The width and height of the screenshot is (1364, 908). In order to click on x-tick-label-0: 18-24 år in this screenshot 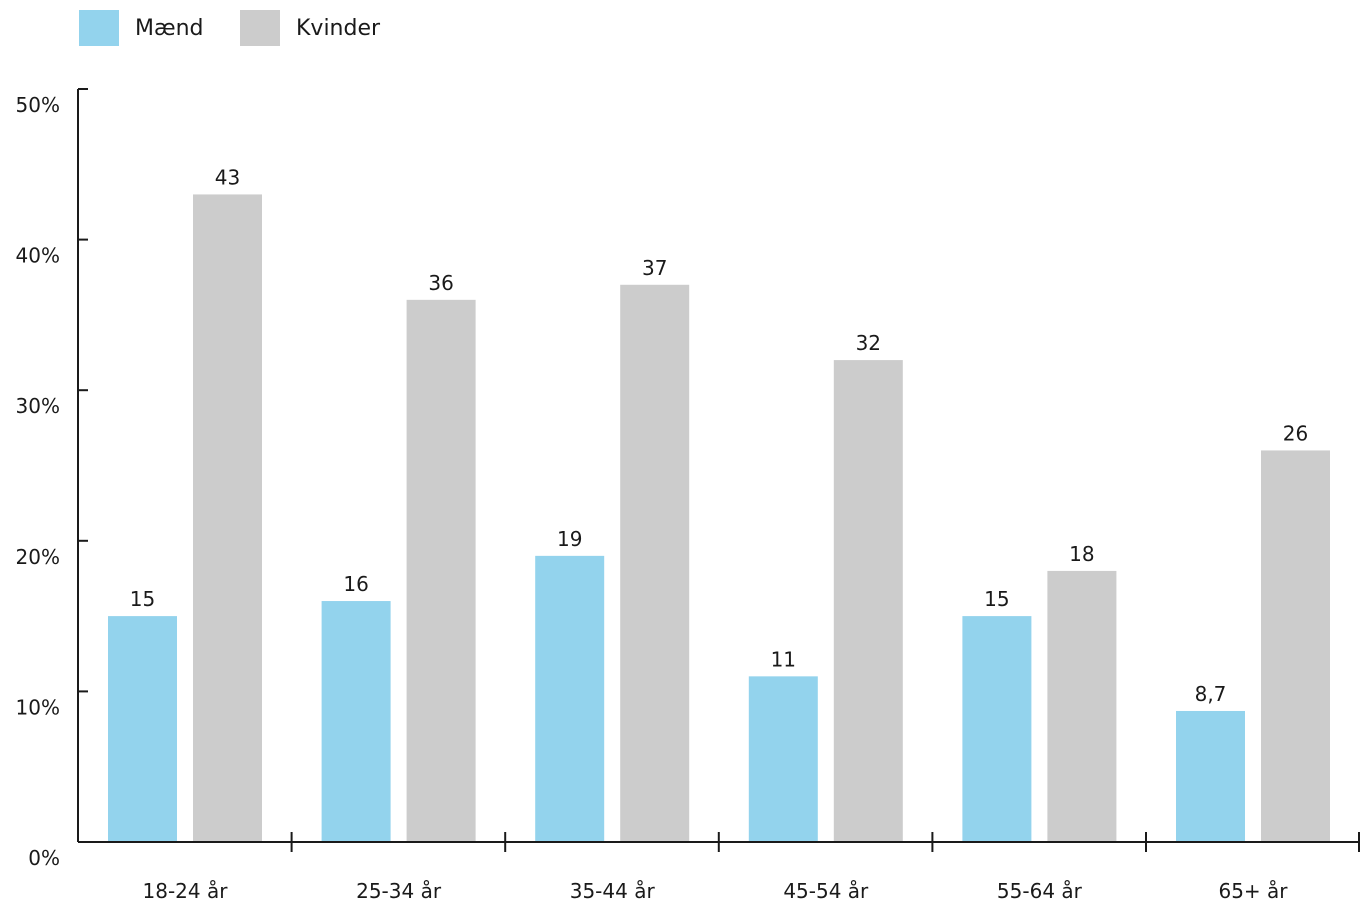, I will do `click(186, 891)`.